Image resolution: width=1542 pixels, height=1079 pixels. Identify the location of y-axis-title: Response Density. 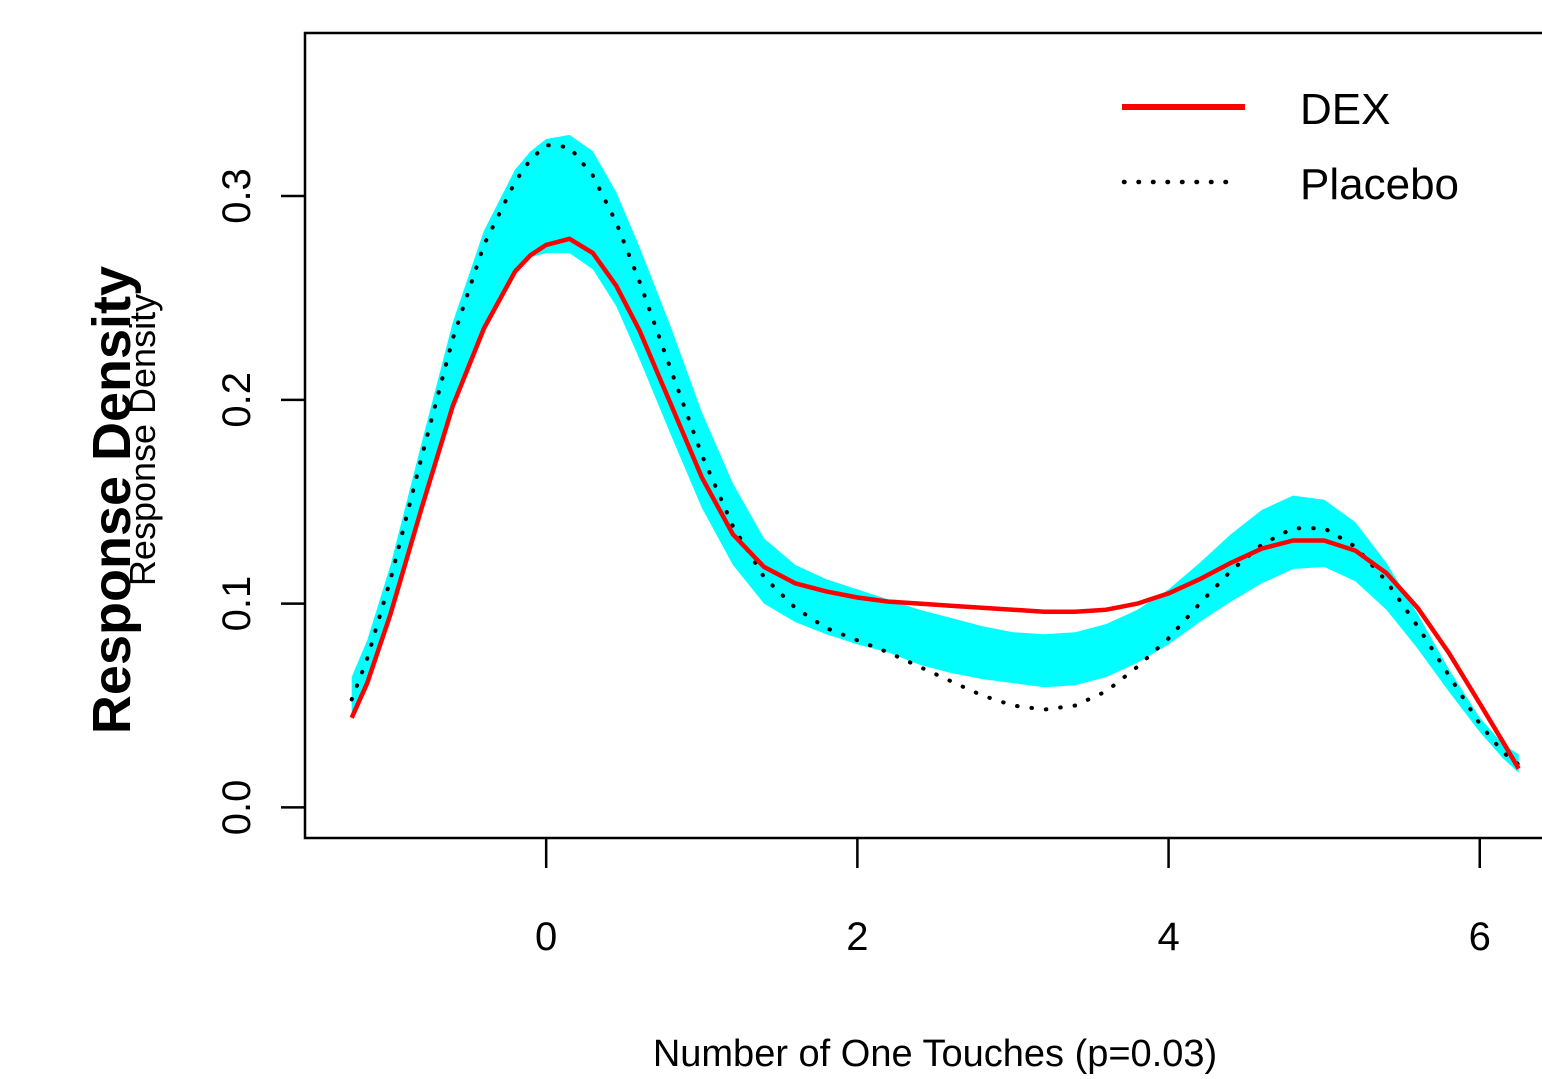
(112, 500).